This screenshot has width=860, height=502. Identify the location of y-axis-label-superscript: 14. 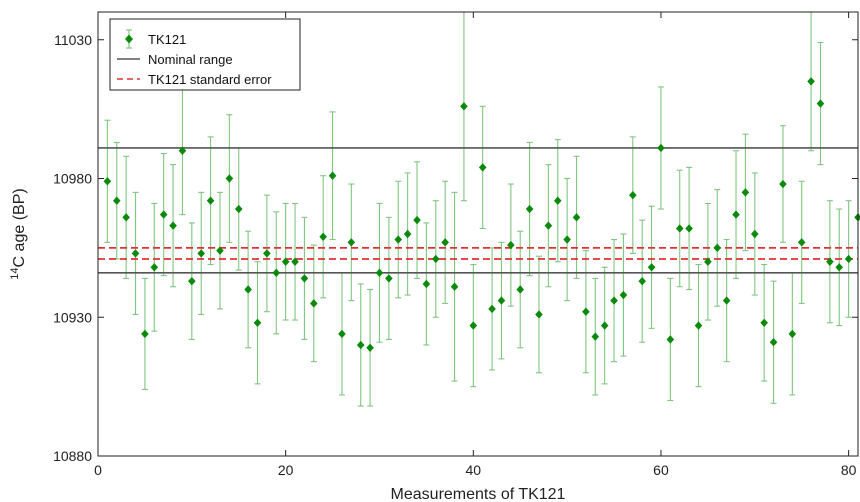
(15, 273).